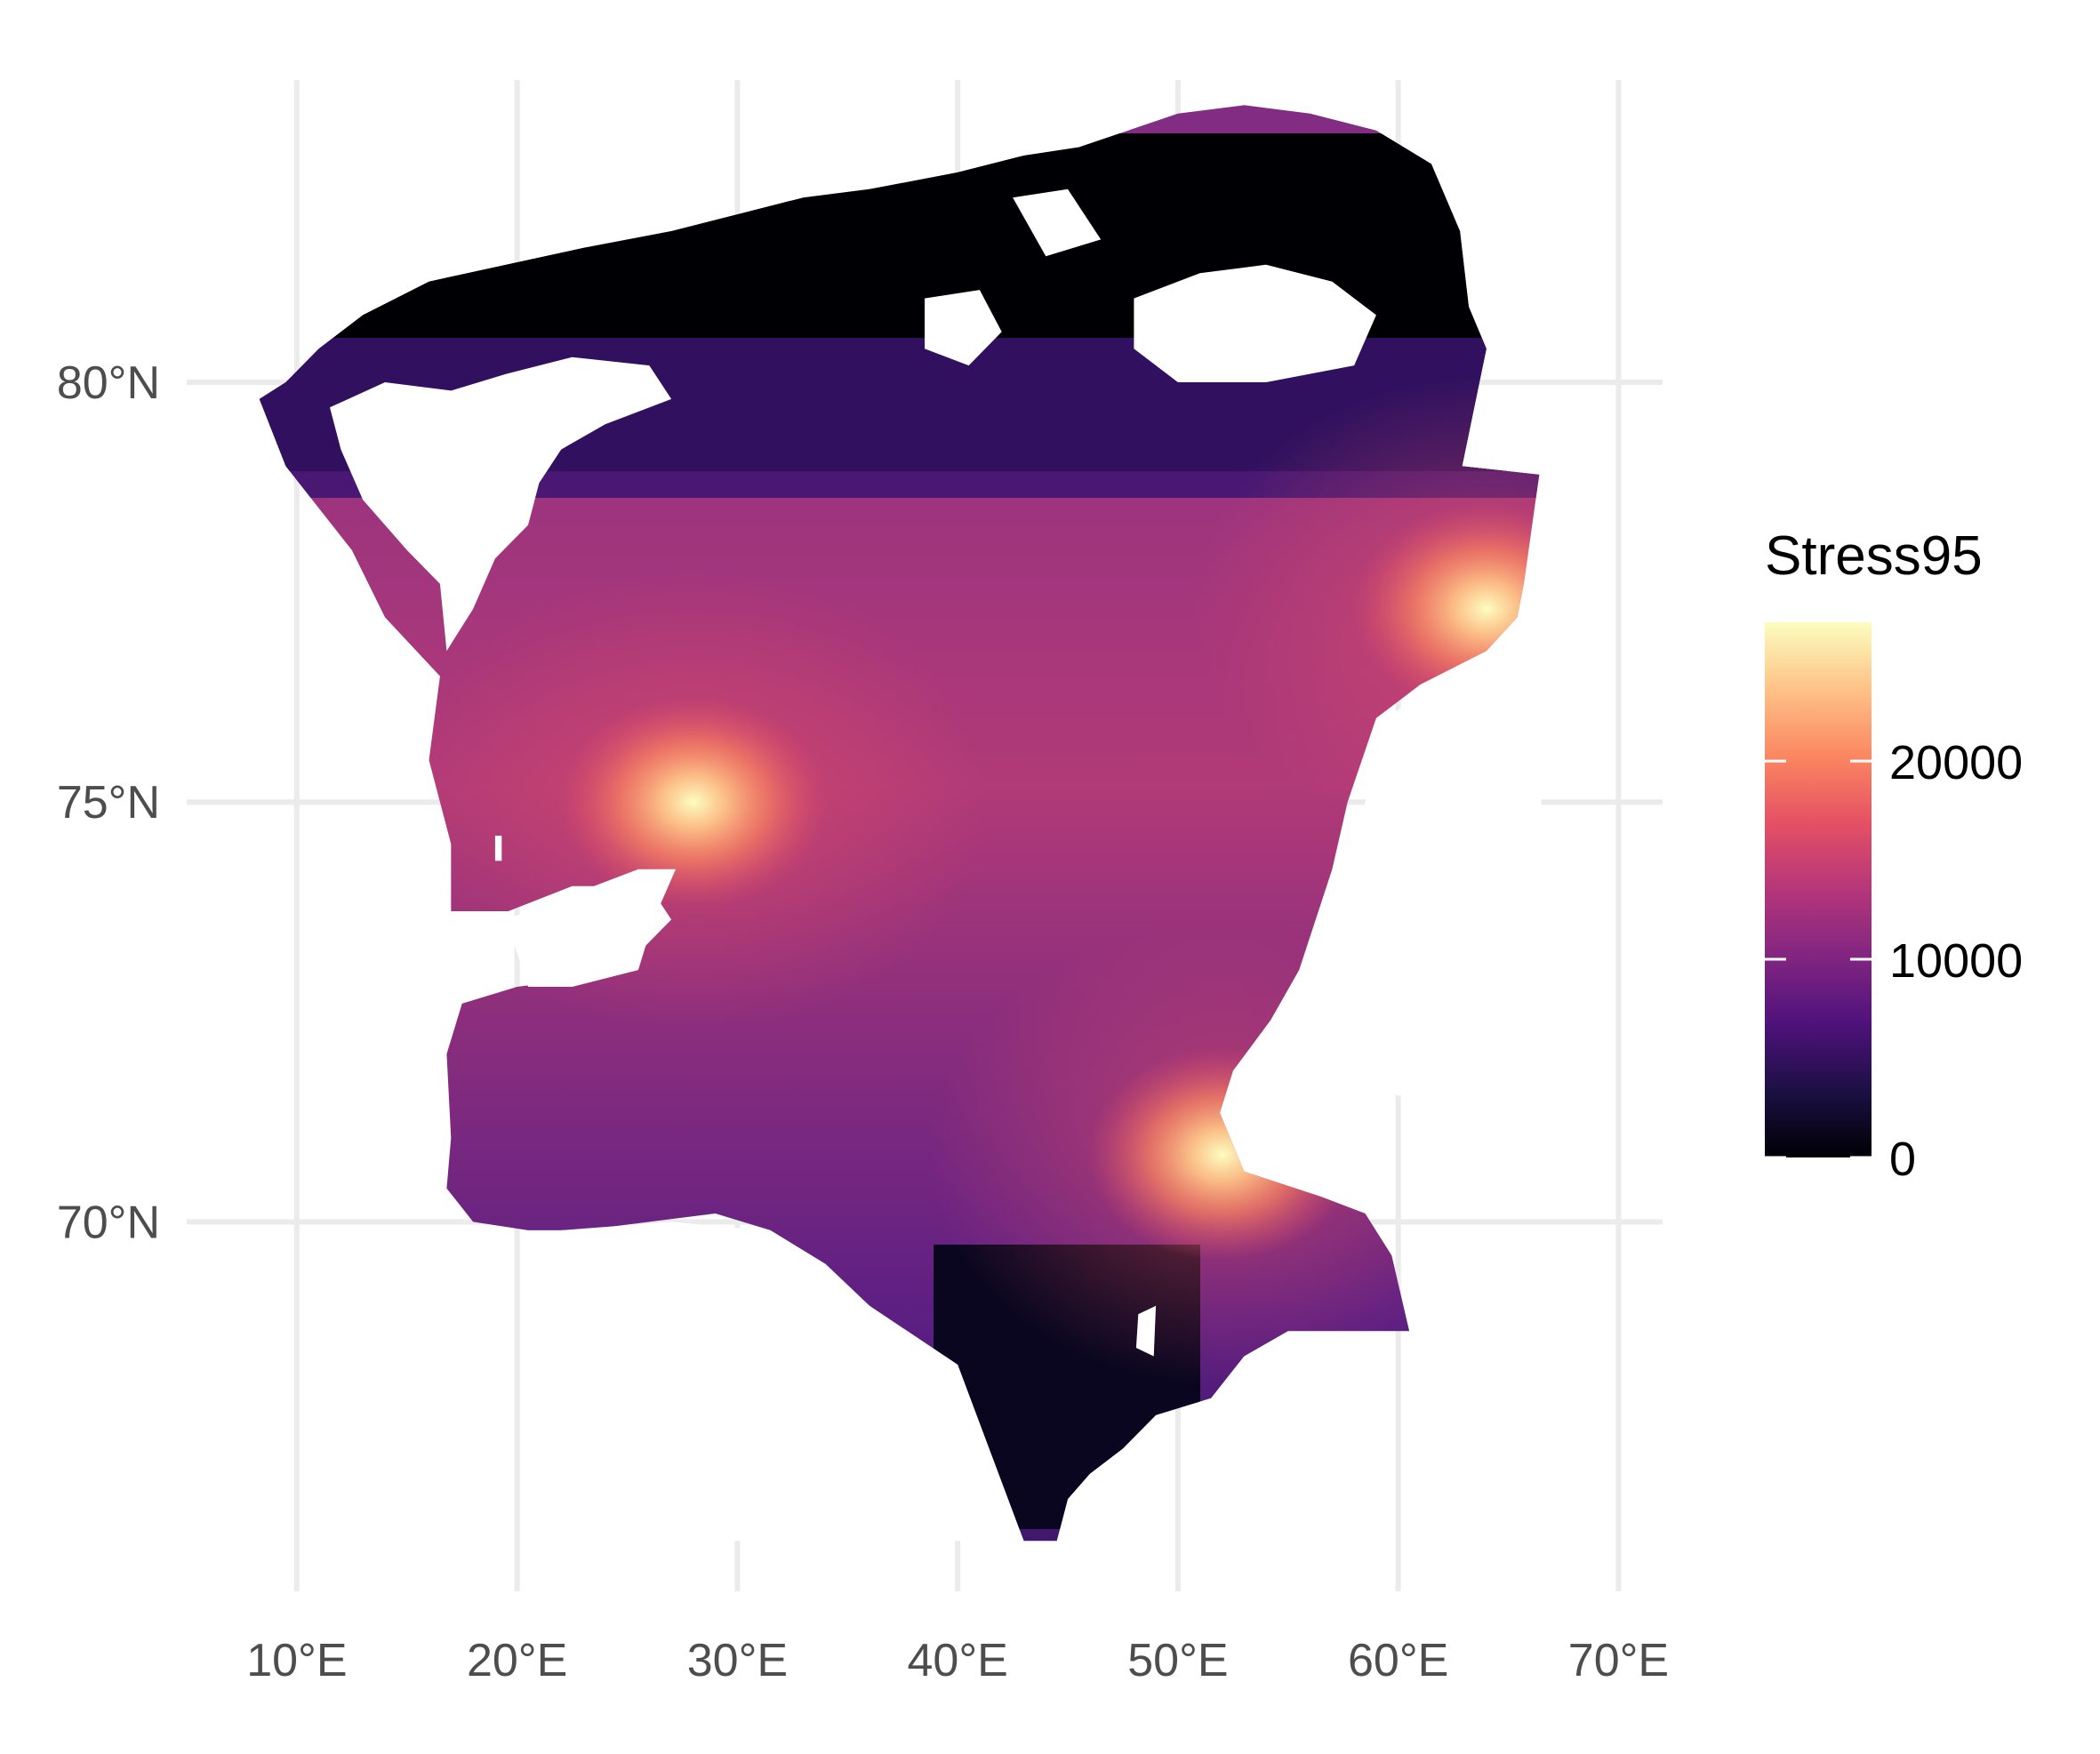 The height and width of the screenshot is (1754, 2100). I want to click on northern-mid-stress-band, so click(899, 418).